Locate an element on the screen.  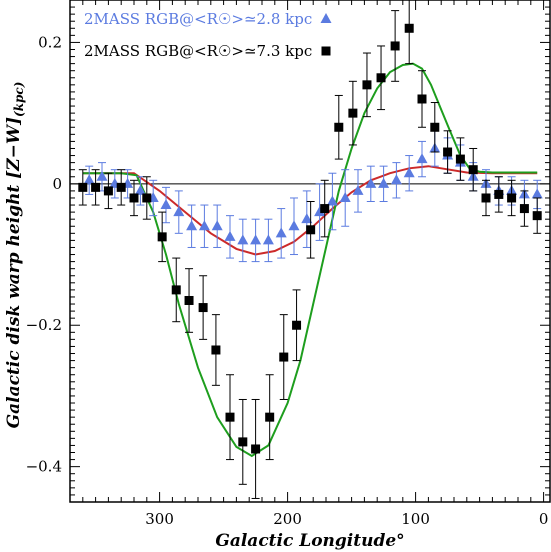
y-tick-label: −0.2 is located at coordinates (44, 325).